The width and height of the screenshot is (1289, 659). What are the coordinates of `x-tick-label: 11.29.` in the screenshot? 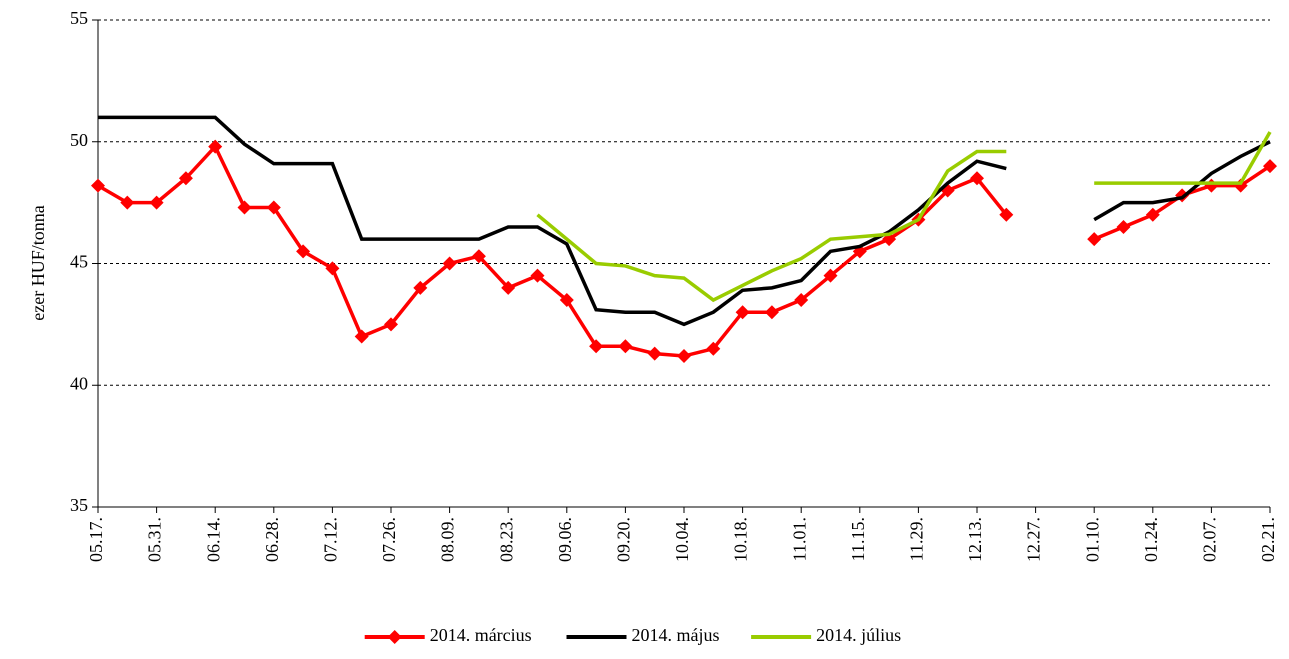 It's located at (917, 539).